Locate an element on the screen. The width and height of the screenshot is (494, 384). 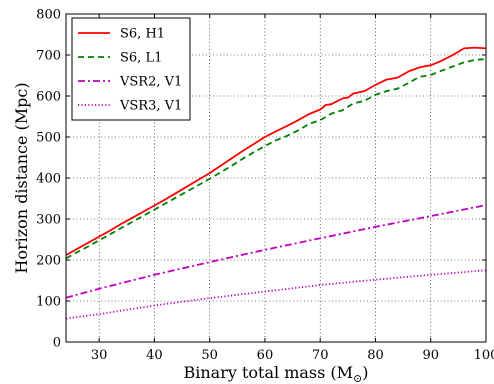
y-tick-label: 0 is located at coordinates (57, 343).